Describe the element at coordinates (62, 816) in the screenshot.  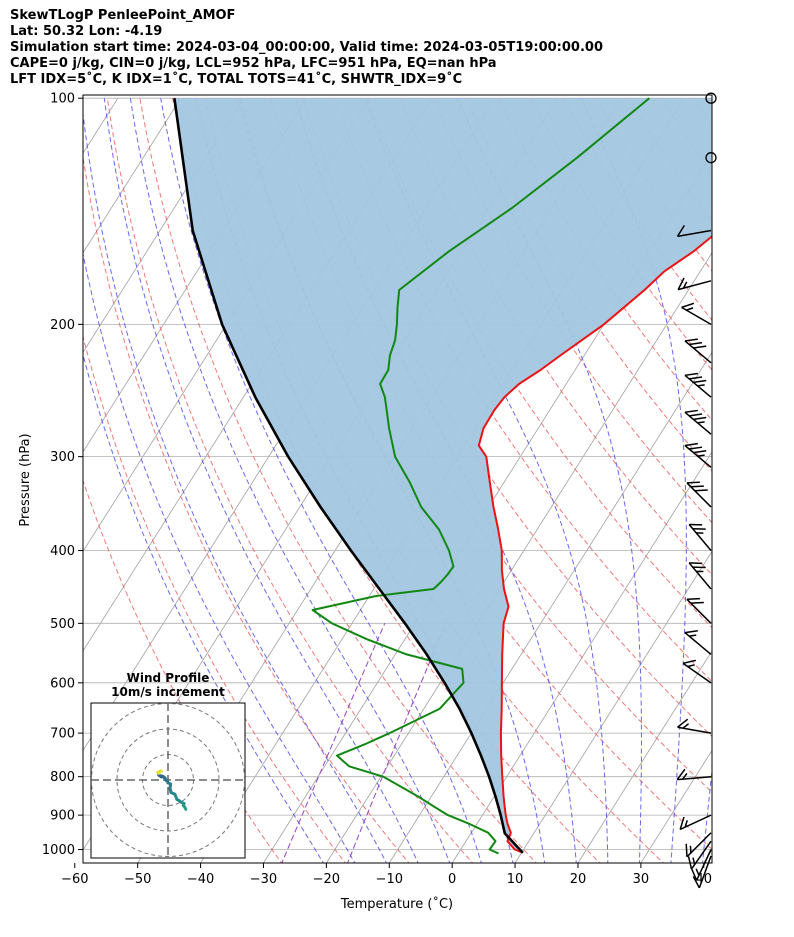
I see `y-tick-label: 900` at that location.